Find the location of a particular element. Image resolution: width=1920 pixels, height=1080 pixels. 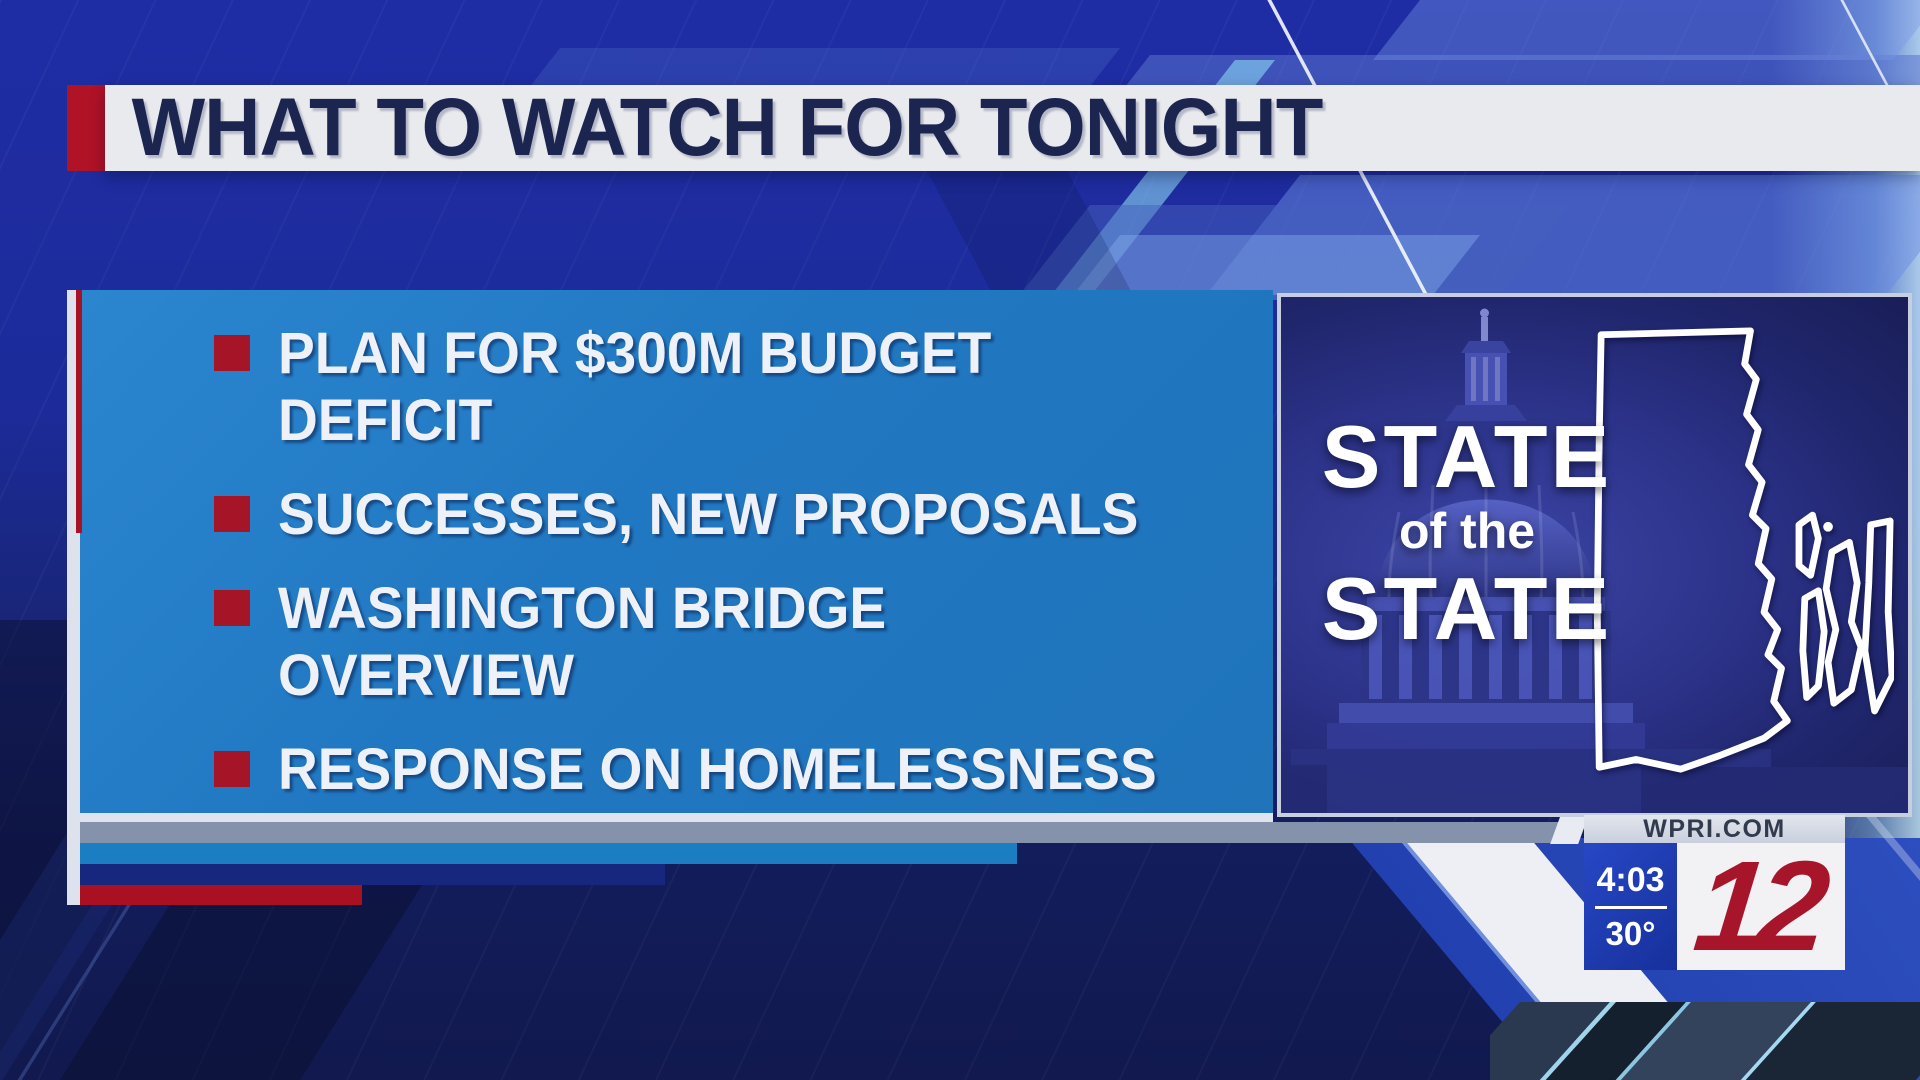

station-website-banner: WPRI.COM is located at coordinates (1714, 829).